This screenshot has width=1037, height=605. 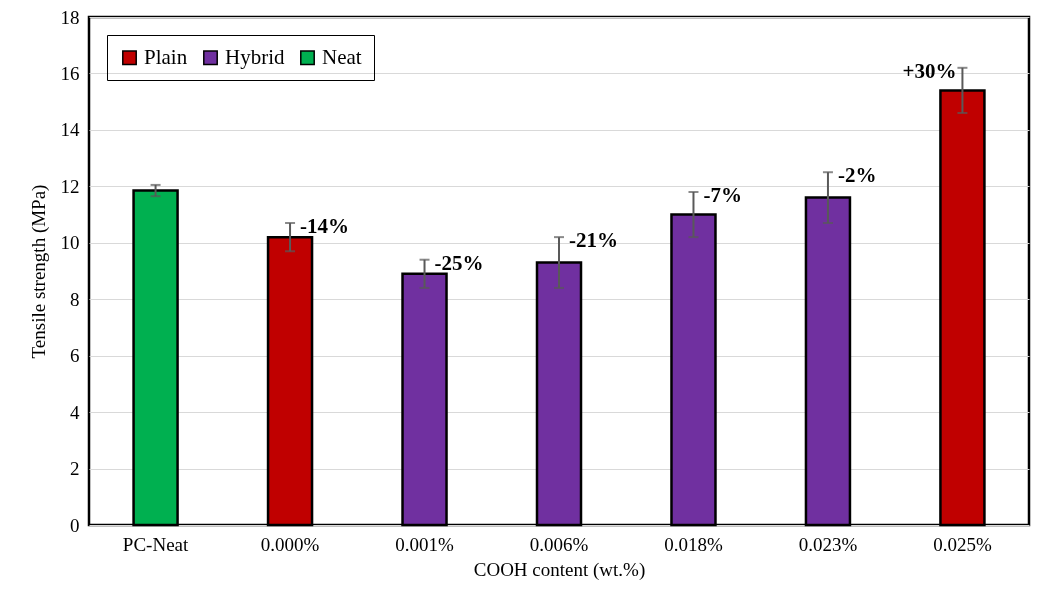 What do you see at coordinates (559, 544) in the screenshot?
I see `x-tick-label: 0.006%` at bounding box center [559, 544].